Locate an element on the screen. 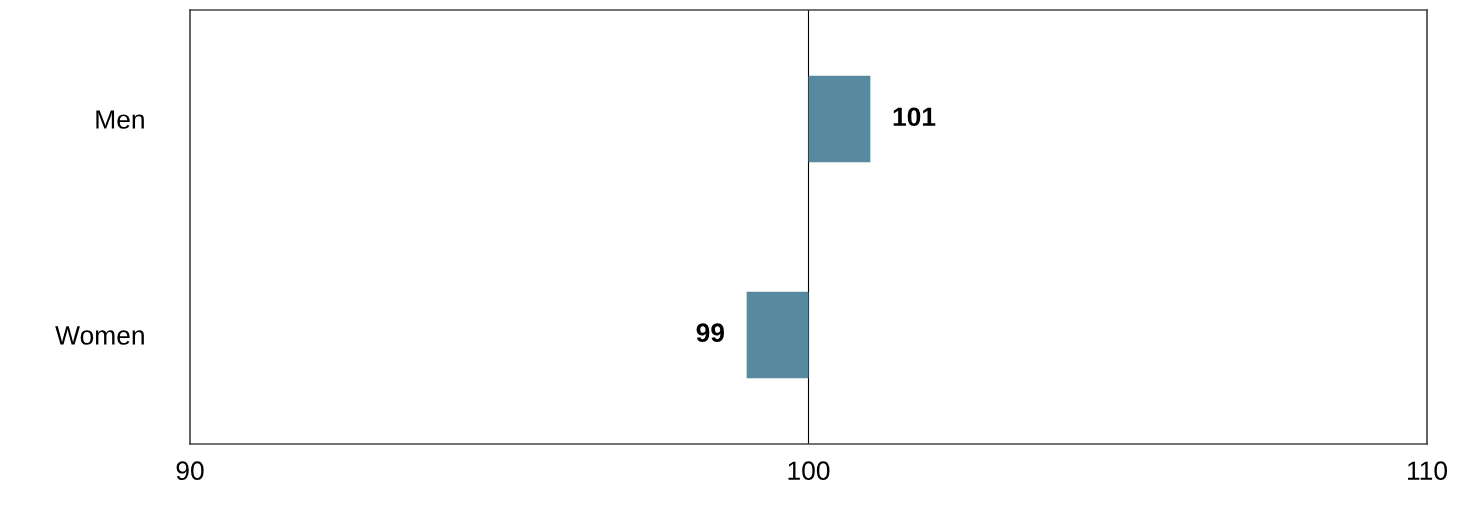 The height and width of the screenshot is (507, 1465). x-tick-label: 90 is located at coordinates (190, 471).